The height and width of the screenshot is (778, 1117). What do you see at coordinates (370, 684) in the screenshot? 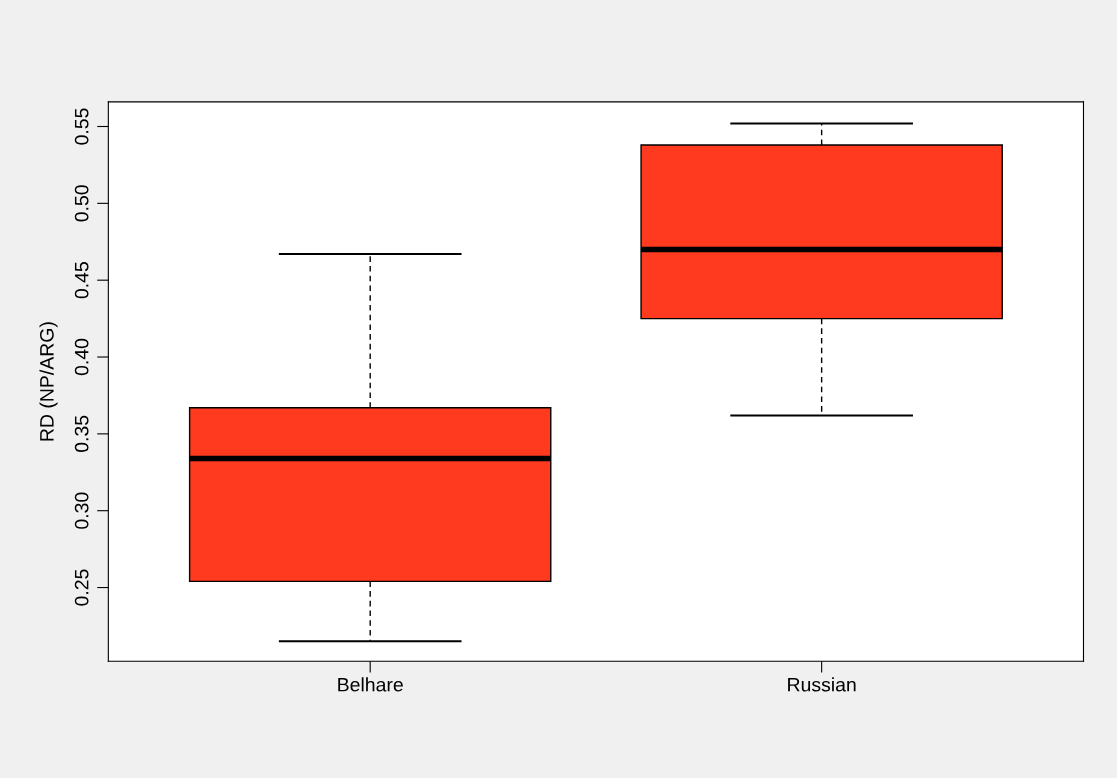
I see `x-tick-label: Belhare` at bounding box center [370, 684].